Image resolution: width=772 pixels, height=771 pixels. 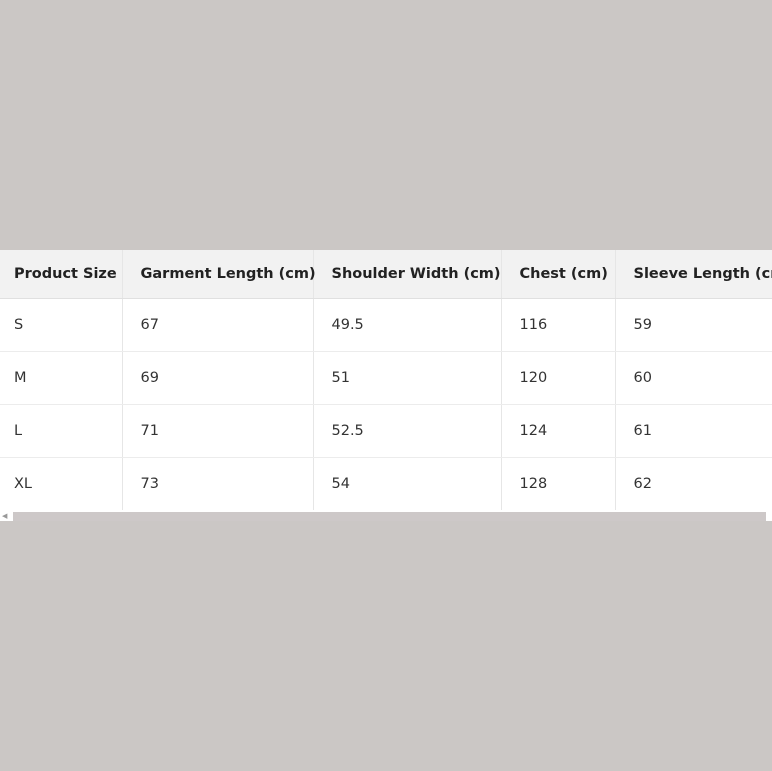 What do you see at coordinates (693, 483) in the screenshot?
I see `cell: 62` at bounding box center [693, 483].